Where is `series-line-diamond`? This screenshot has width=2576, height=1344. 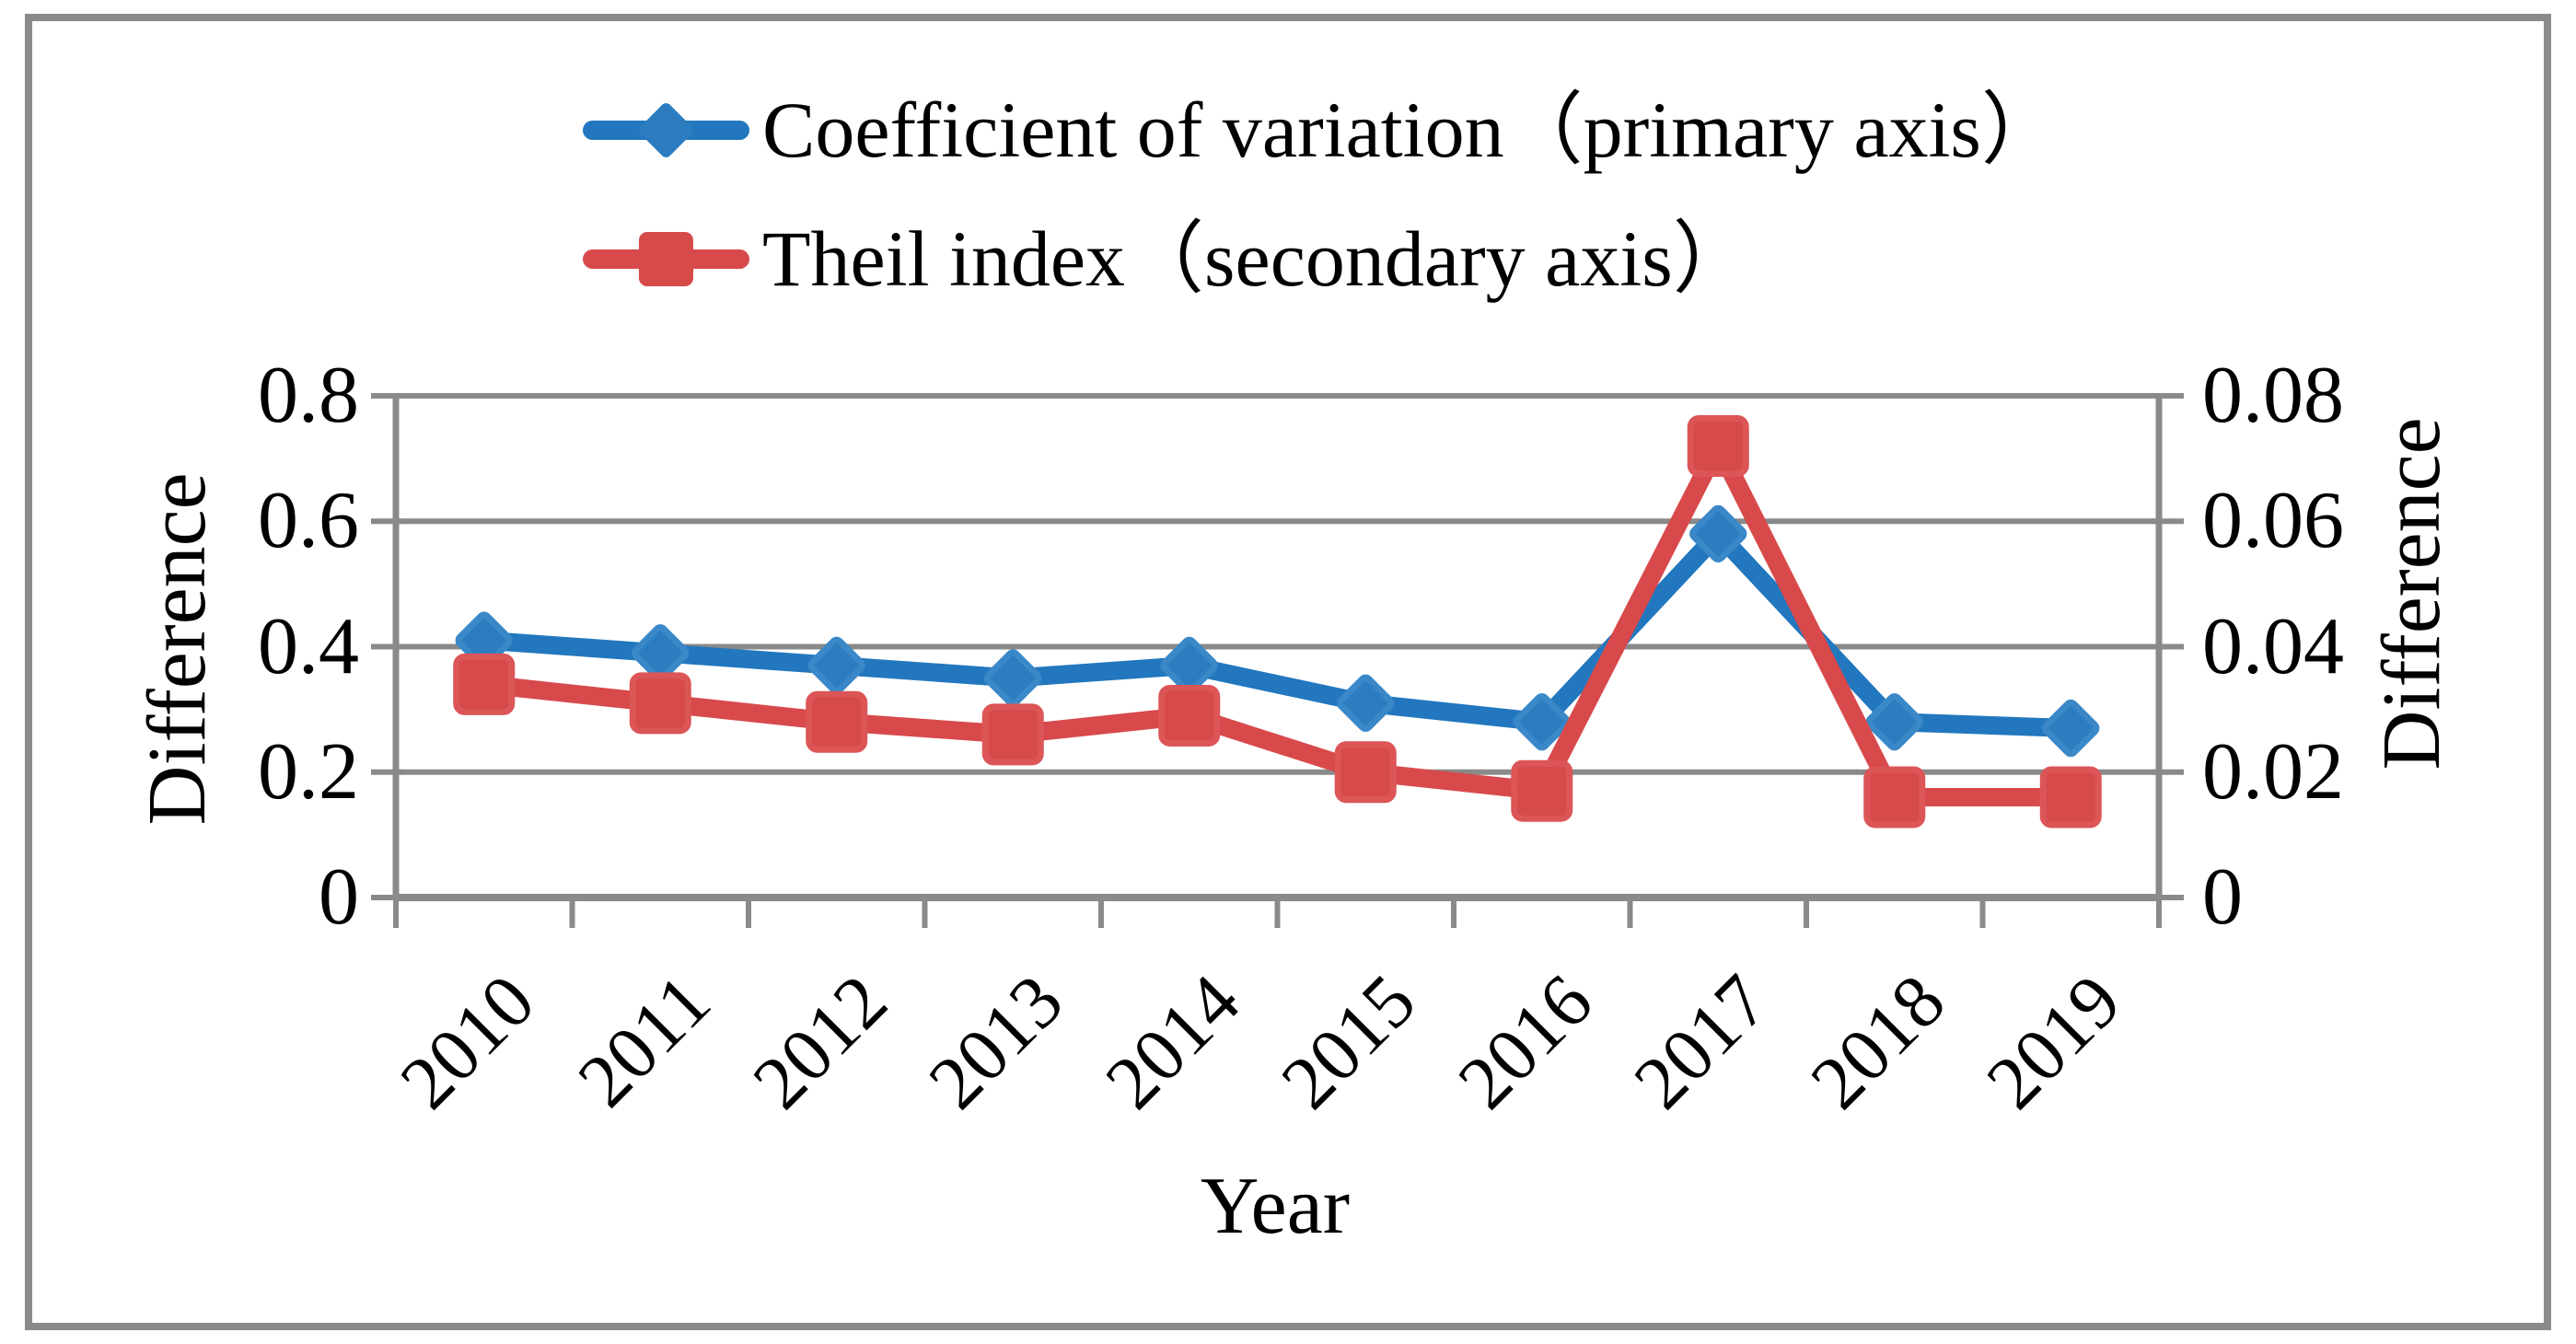
series-line-diamond is located at coordinates (1277, 631).